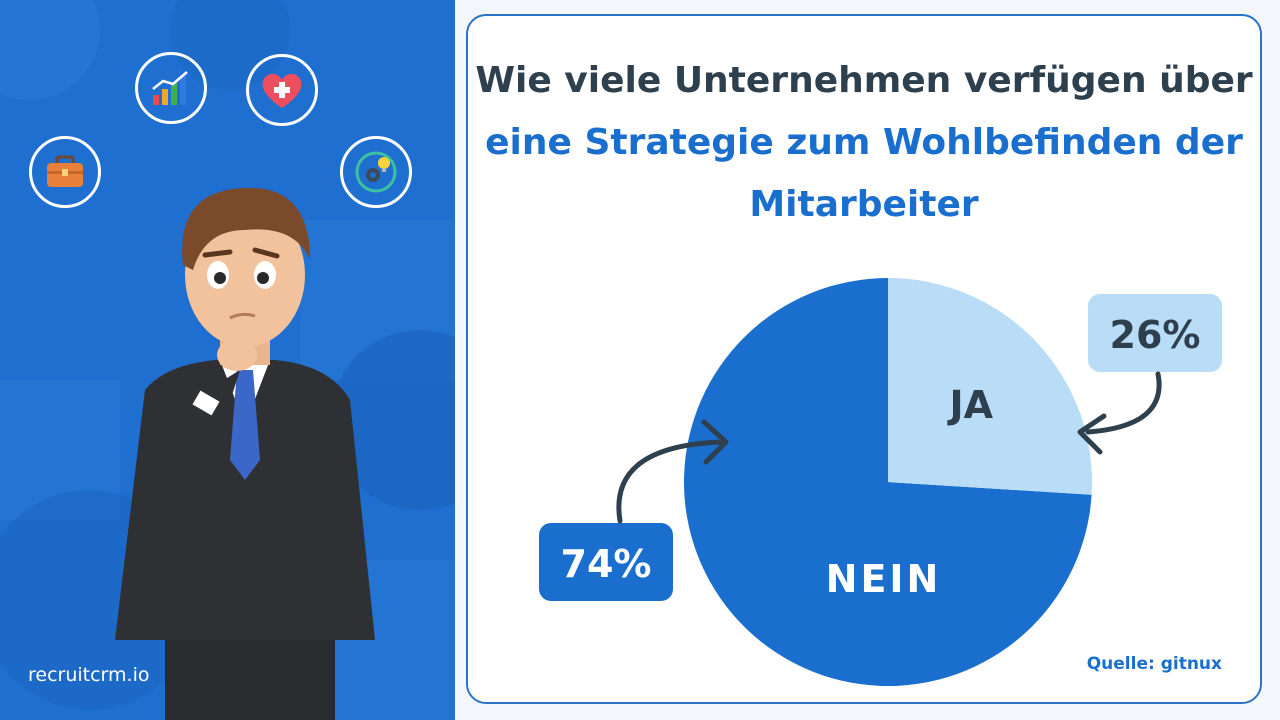 The width and height of the screenshot is (1280, 720). I want to click on value-badge-nein, so click(606, 562).